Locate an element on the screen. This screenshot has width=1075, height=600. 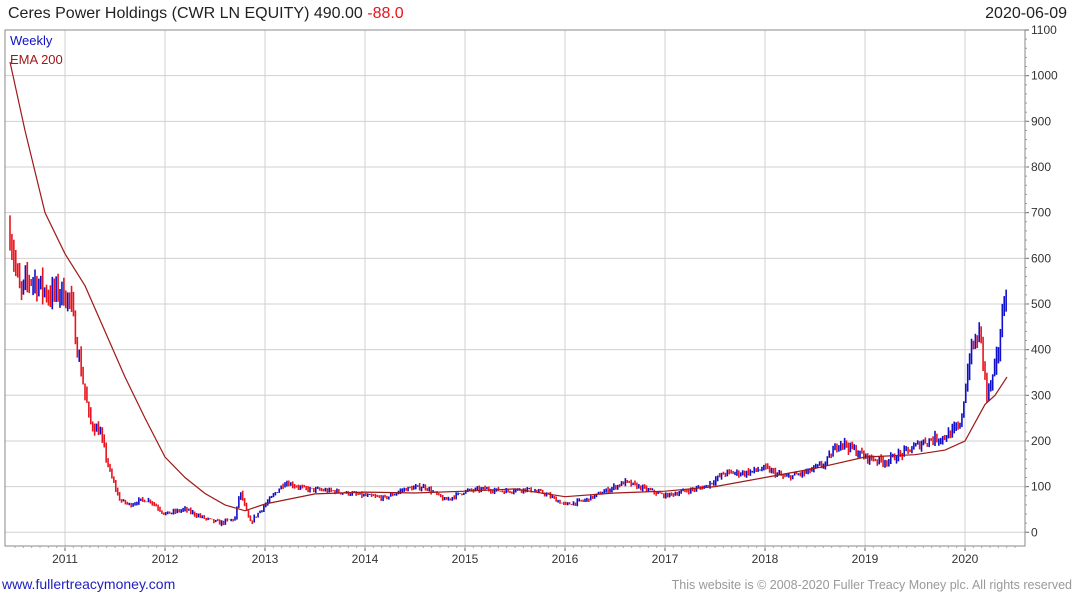
footer-site-link: www.fullertreacymoney.com is located at coordinates (89, 584).